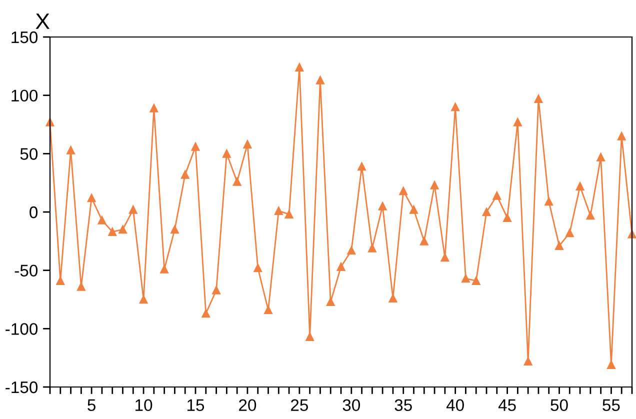 Image resolution: width=636 pixels, height=419 pixels. Describe the element at coordinates (455, 405) in the screenshot. I see `x-tick-label: 40` at that location.